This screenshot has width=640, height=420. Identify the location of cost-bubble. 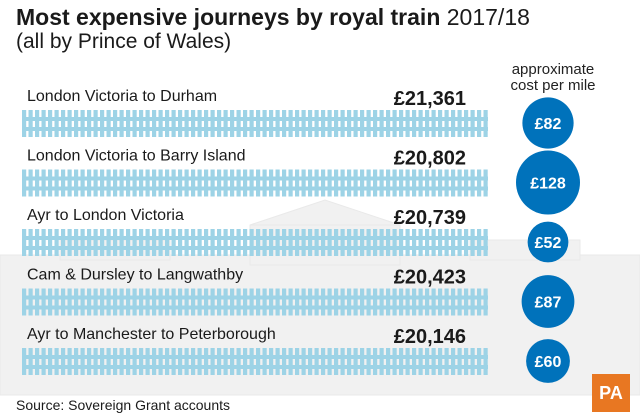
(548, 301).